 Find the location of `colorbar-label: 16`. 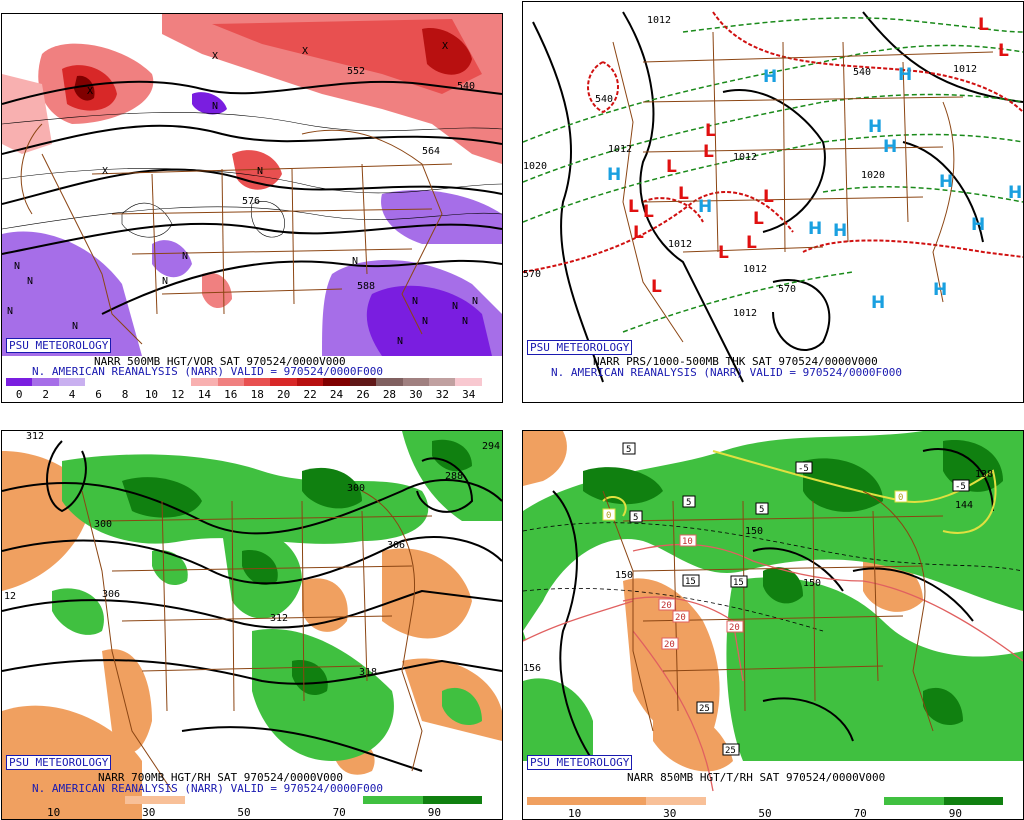

colorbar-label: 16 is located at coordinates (231, 394).